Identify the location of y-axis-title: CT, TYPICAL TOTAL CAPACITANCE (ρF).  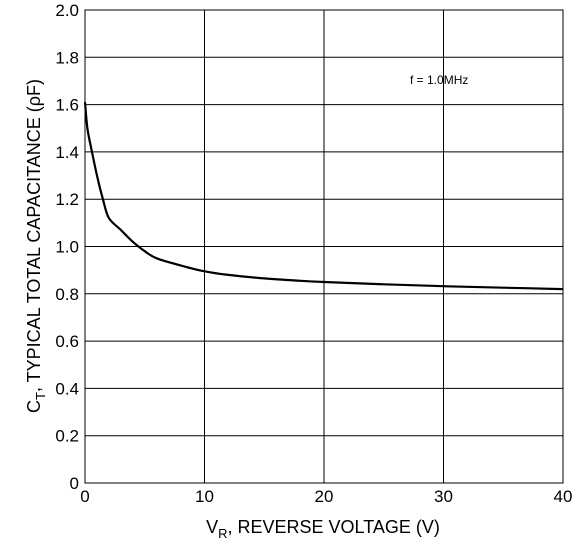
(36, 246).